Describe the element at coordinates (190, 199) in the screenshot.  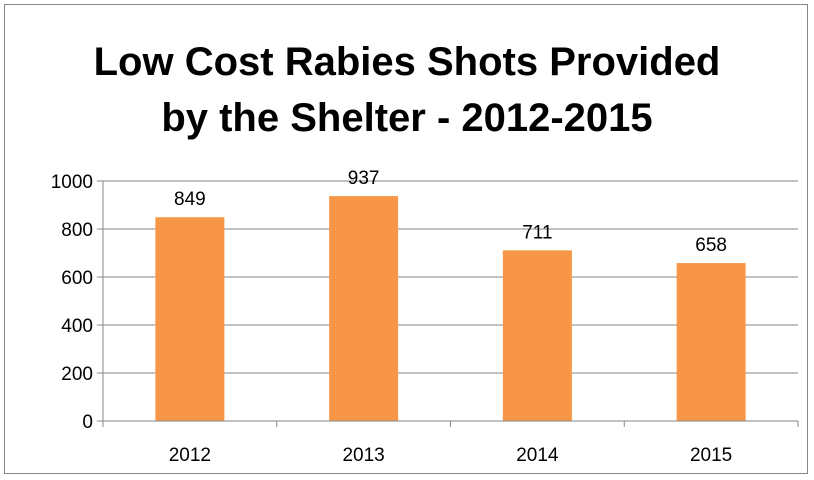
I see `data-label: 849` at that location.